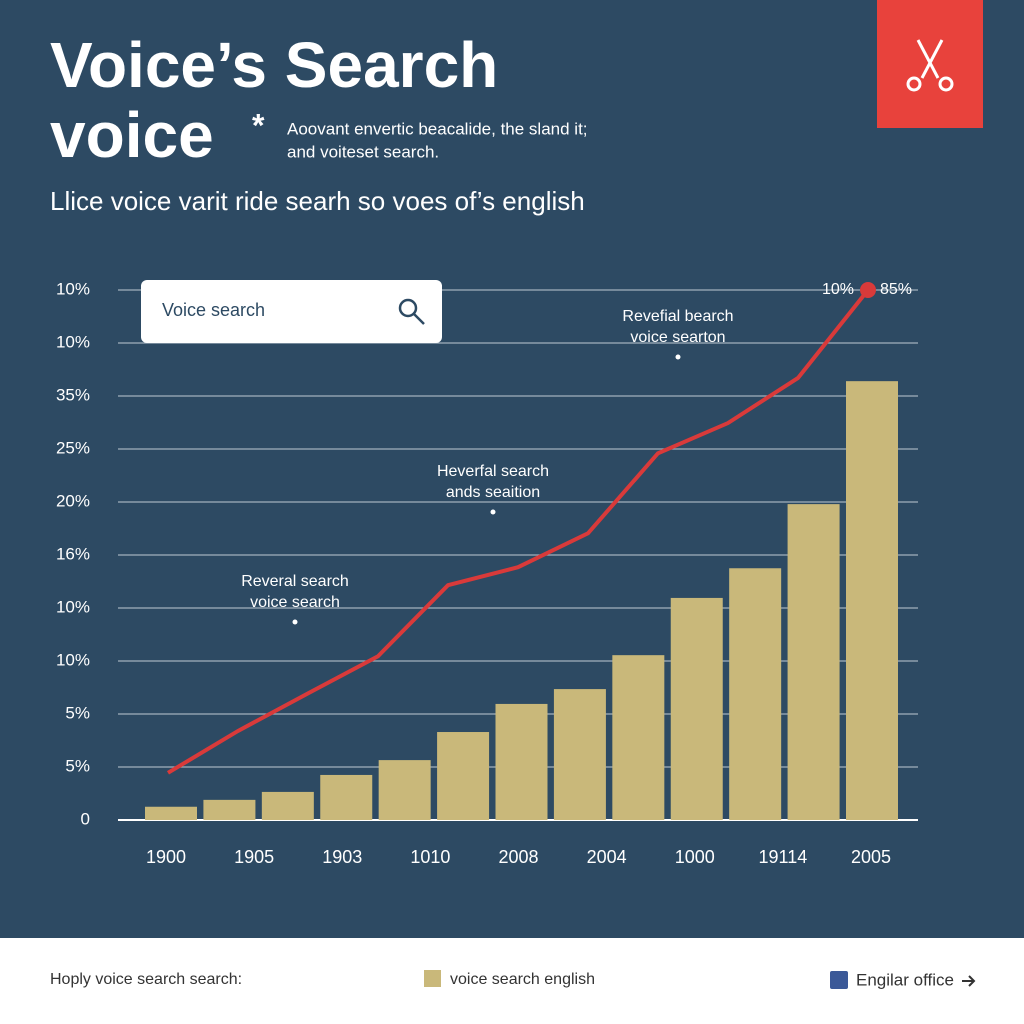 The image size is (1024, 1024). What do you see at coordinates (295, 602) in the screenshot?
I see `annotation: voice search` at bounding box center [295, 602].